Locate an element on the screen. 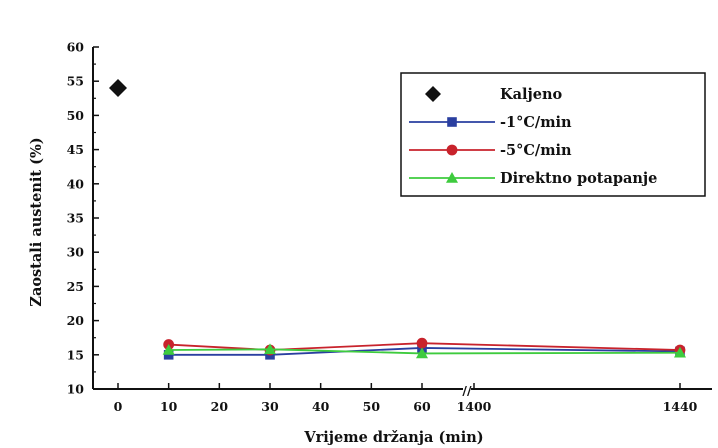 This screenshot has width=718, height=448. x-tick-label: 50 is located at coordinates (372, 406).